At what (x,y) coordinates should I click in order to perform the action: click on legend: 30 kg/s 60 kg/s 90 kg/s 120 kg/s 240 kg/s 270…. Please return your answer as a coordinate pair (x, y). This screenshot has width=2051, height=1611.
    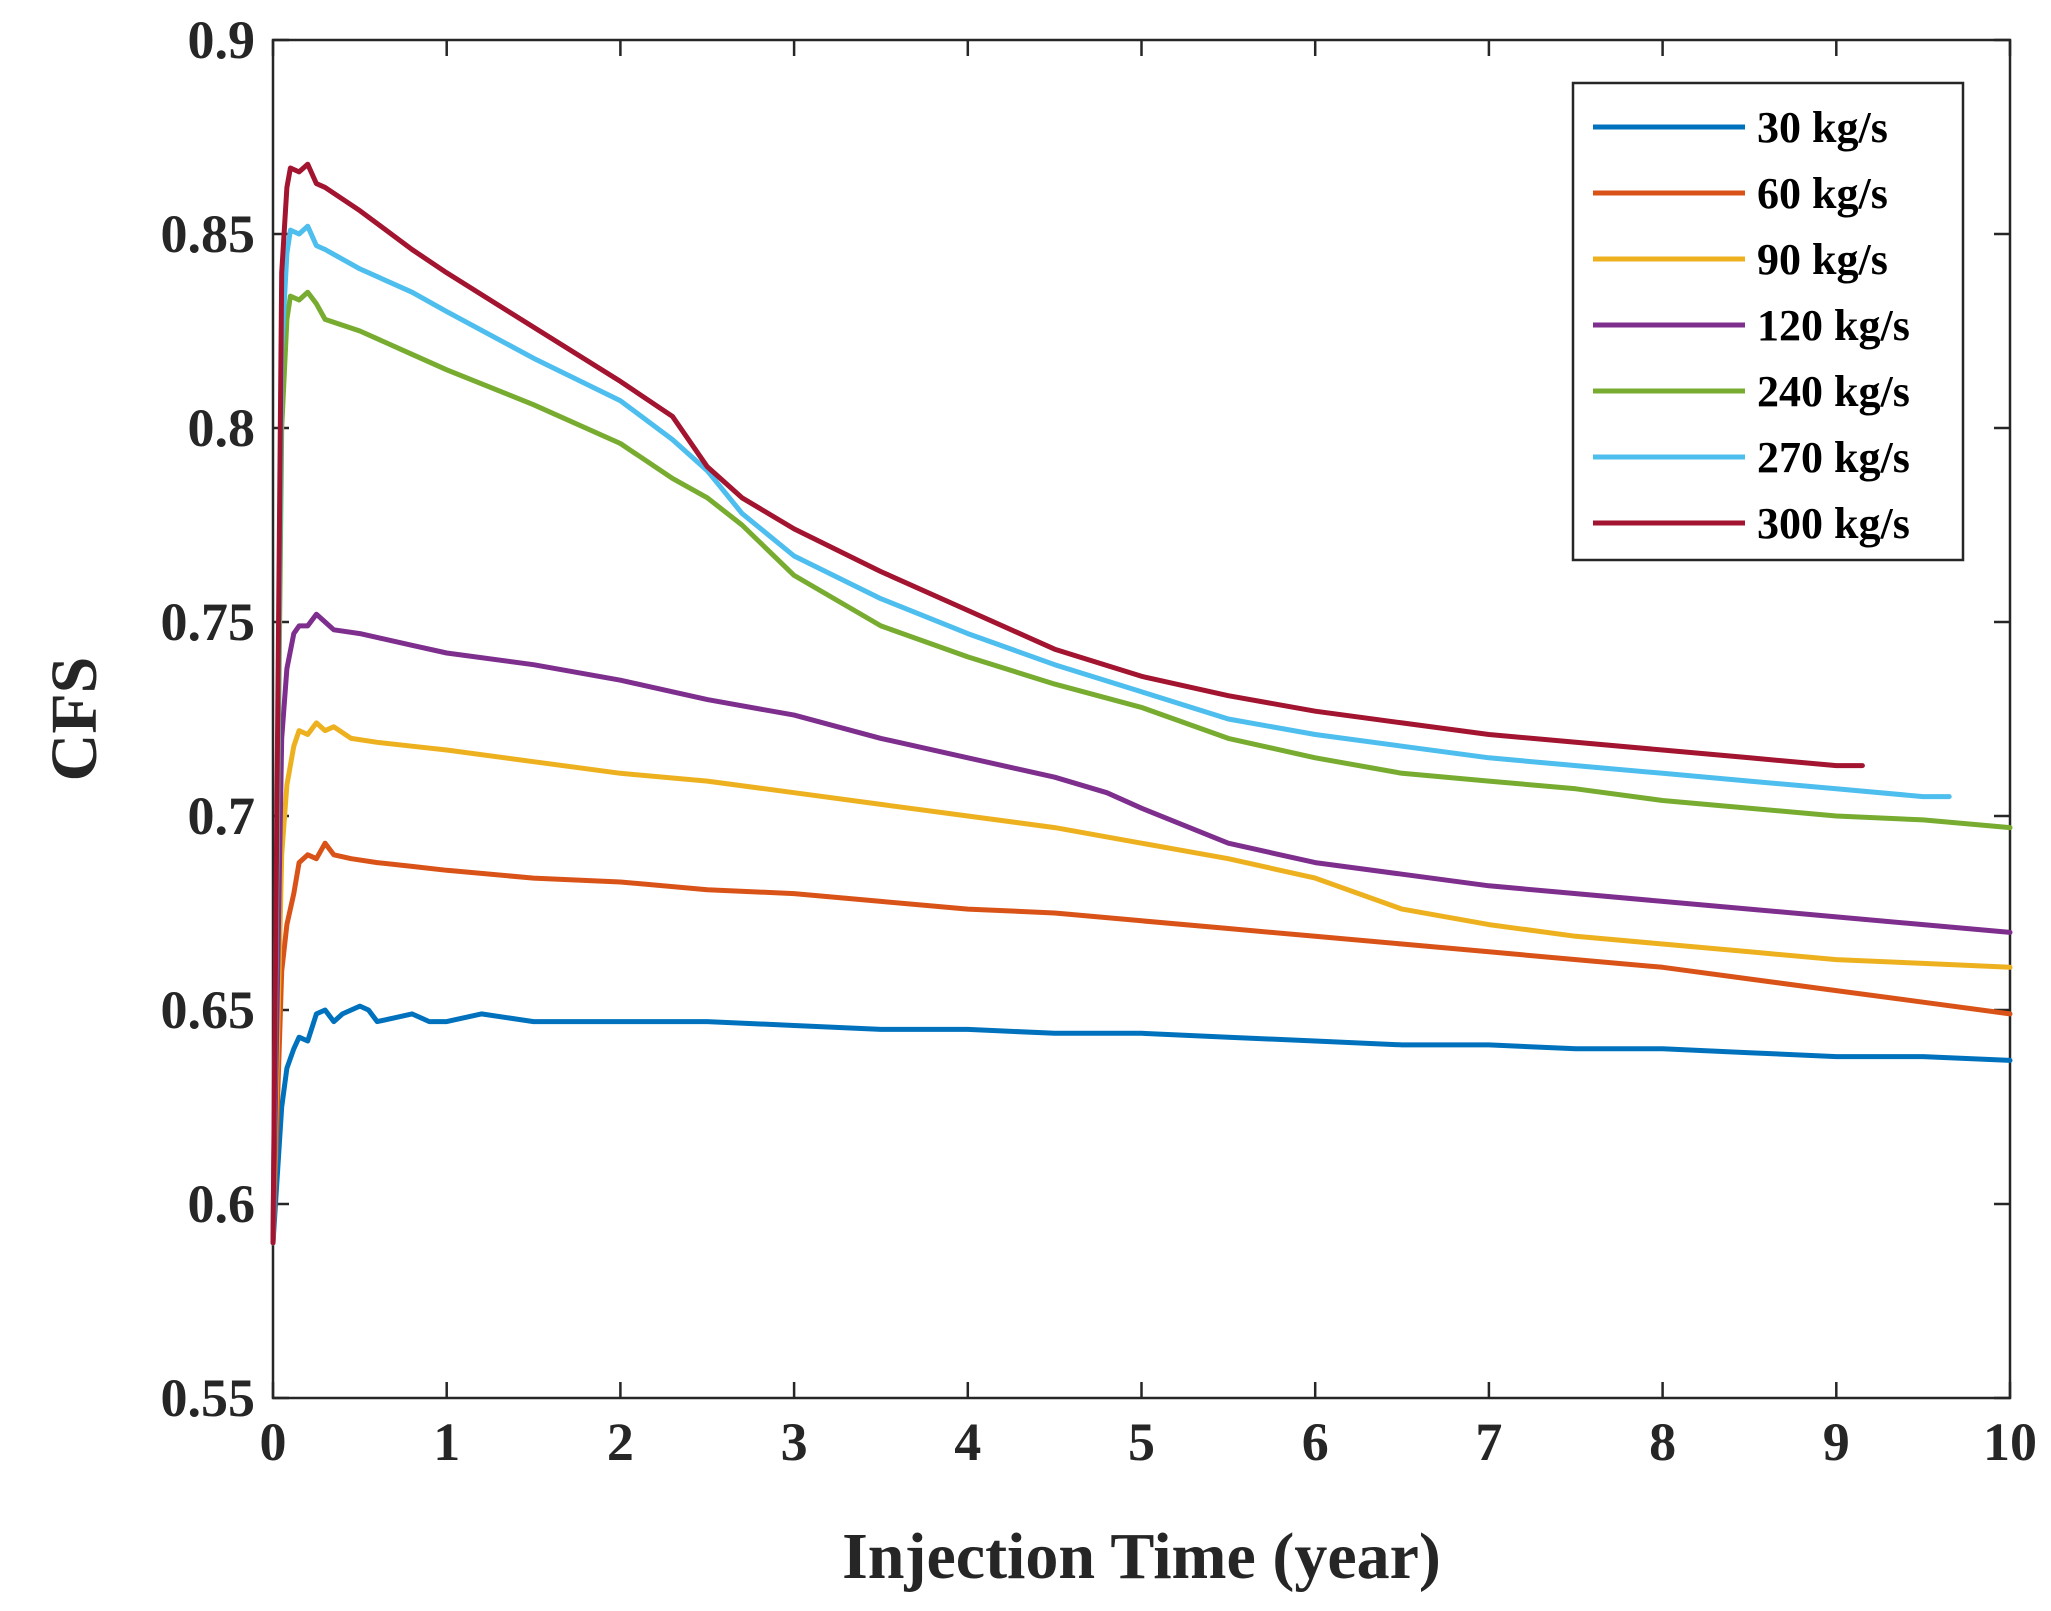
    Looking at the image, I should click on (1768, 321).